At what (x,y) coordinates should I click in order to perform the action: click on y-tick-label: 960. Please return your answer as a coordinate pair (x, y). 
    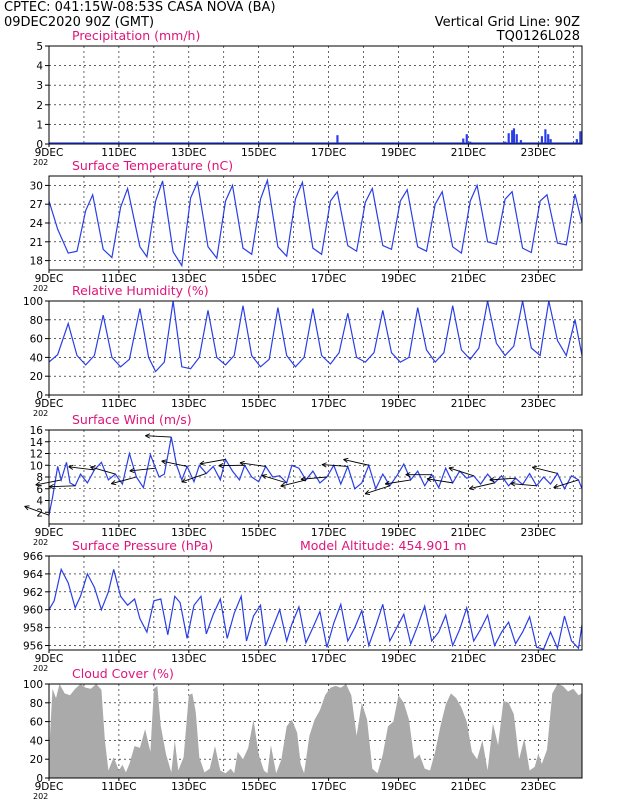
    Looking at the image, I should click on (33, 611).